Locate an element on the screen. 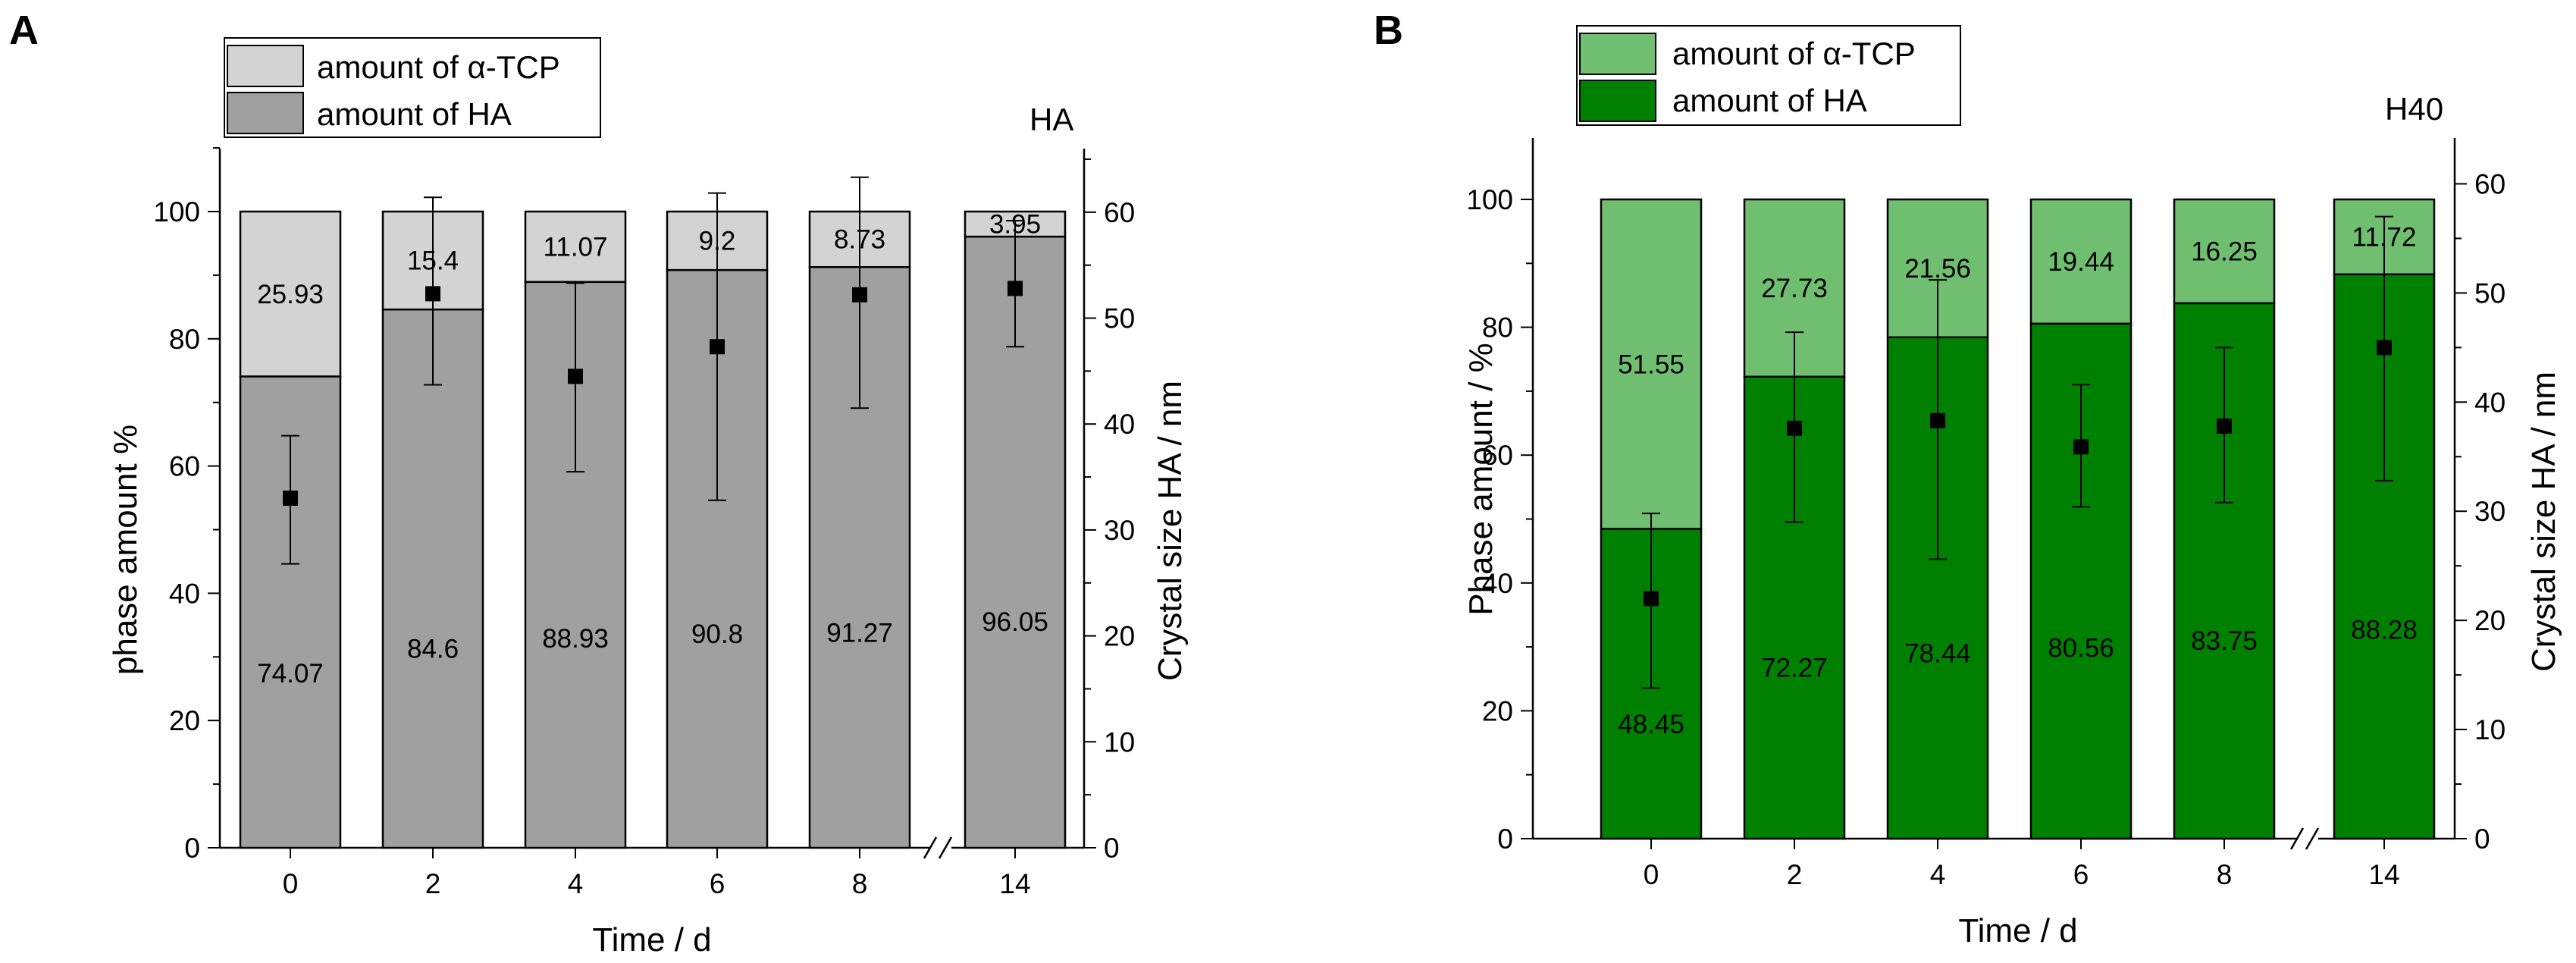 The width and height of the screenshot is (2576, 963). panel-a-right-tick-label: 20 is located at coordinates (1119, 636).